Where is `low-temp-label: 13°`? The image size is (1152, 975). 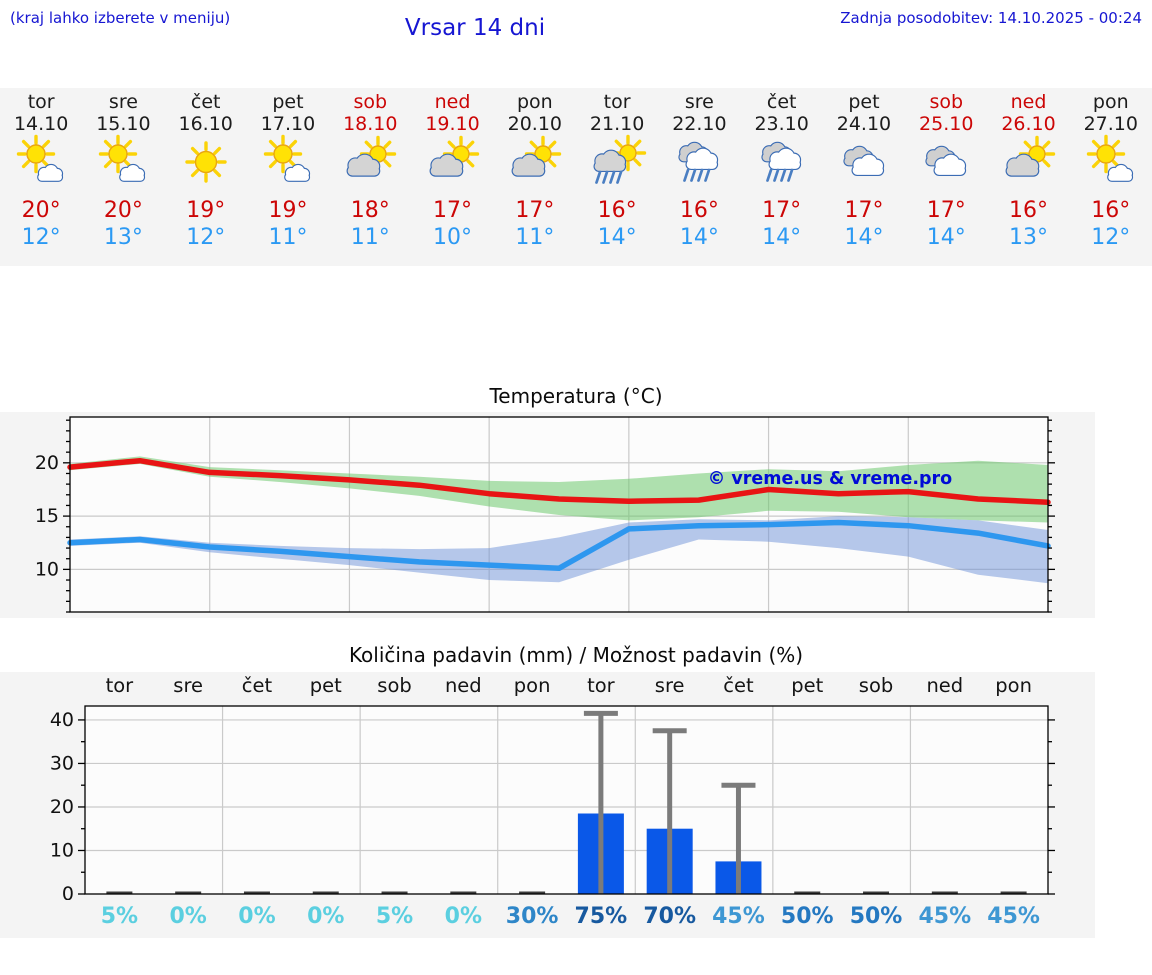 low-temp-label: 13° is located at coordinates (123, 237).